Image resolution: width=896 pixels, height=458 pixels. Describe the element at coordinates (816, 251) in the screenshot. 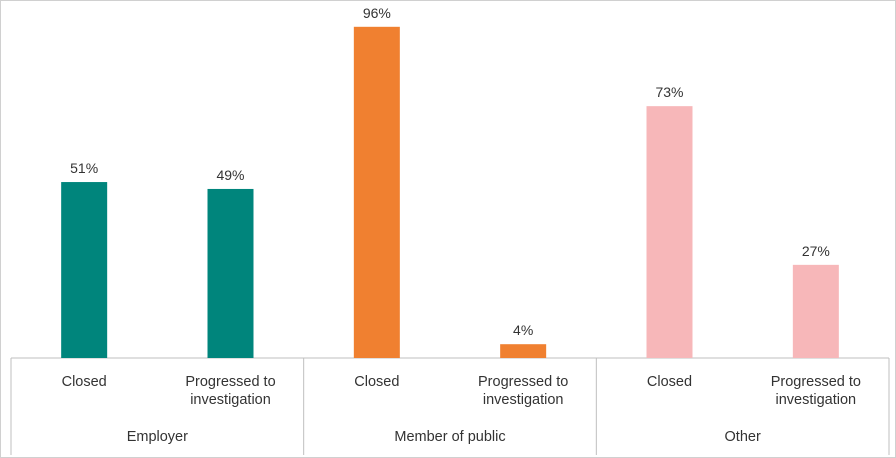

I see `data-label: 27%` at that location.